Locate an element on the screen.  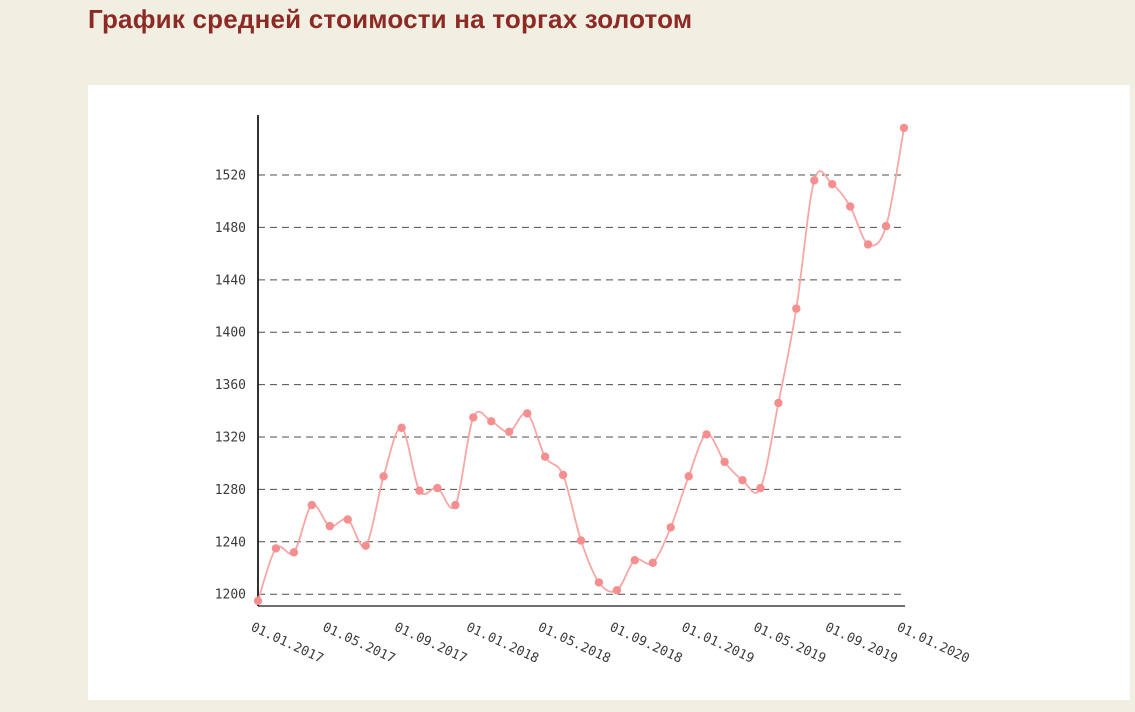
y-tick-label: 1200 is located at coordinates (230, 595).